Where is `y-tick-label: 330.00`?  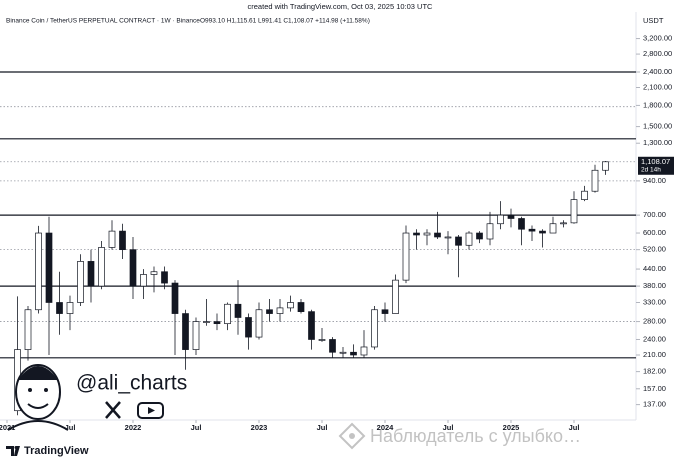
y-tick-label: 330.00 is located at coordinates (654, 301).